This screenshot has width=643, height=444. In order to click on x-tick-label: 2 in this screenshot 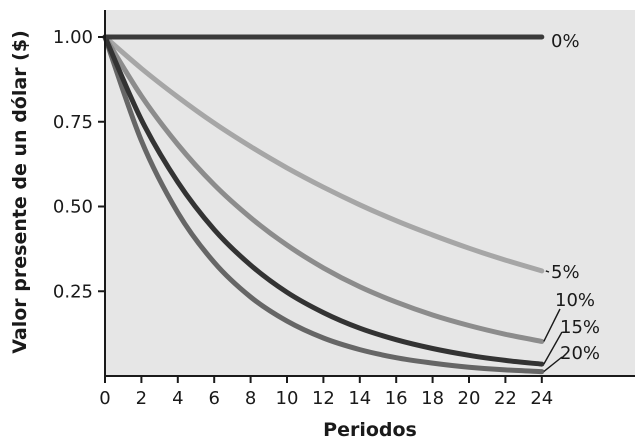, I will do `click(141, 398)`.